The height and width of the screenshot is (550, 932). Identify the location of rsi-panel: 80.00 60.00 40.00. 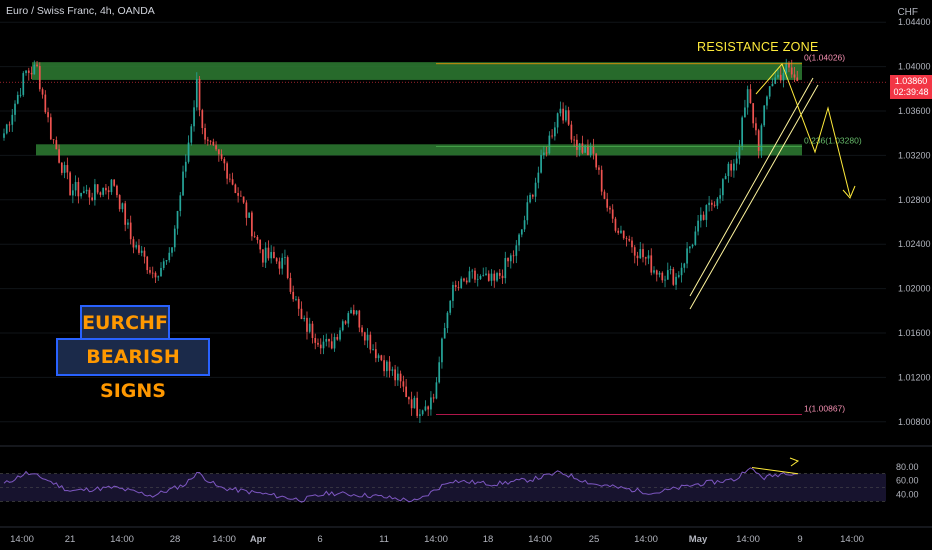
(466, 474).